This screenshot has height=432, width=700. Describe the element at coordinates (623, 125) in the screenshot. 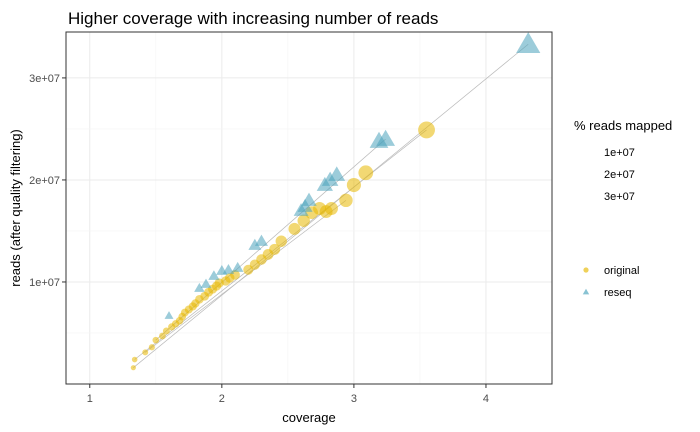

I see `legend-title: % reads mapped` at that location.